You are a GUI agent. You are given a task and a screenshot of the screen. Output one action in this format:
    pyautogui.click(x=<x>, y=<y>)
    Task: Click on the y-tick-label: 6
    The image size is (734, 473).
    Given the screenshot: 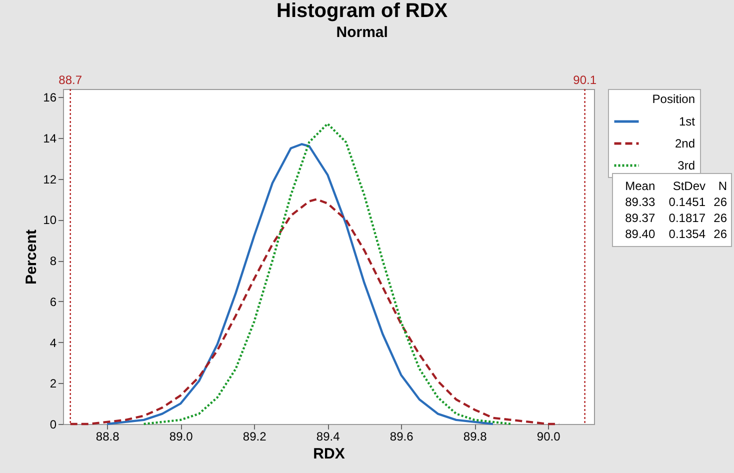 What is the action you would take?
    pyautogui.click(x=53, y=301)
    